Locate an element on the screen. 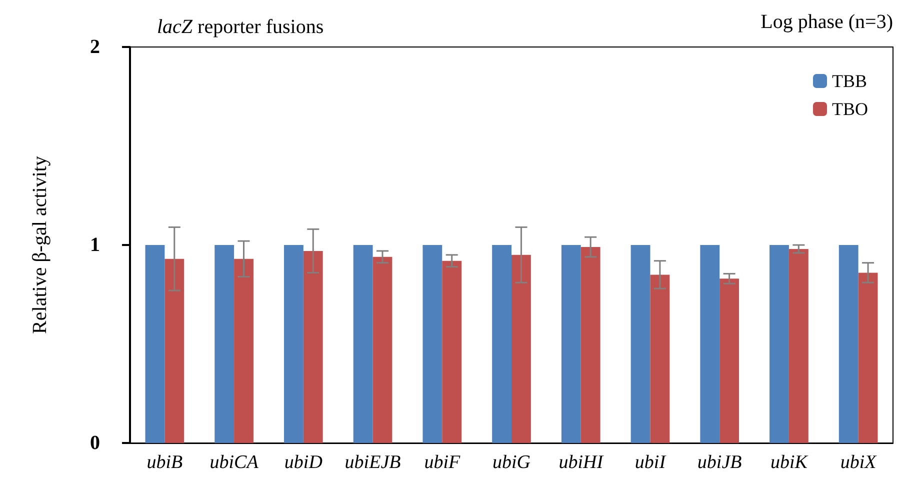 This screenshot has height=479, width=908. legend-label: TBO is located at coordinates (850, 109).